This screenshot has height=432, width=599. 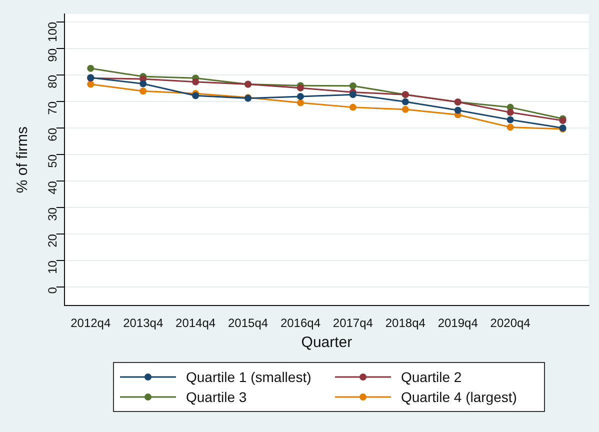 What do you see at coordinates (23, 160) in the screenshot?
I see `y-axis-title: % of firms` at bounding box center [23, 160].